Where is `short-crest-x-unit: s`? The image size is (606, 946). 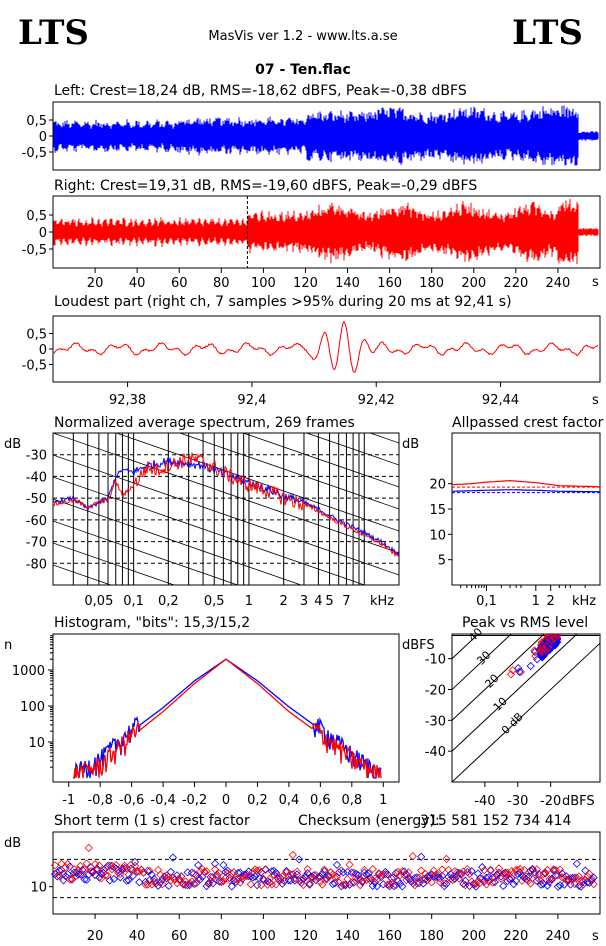
short-crest-x-unit: s is located at coordinates (595, 936).